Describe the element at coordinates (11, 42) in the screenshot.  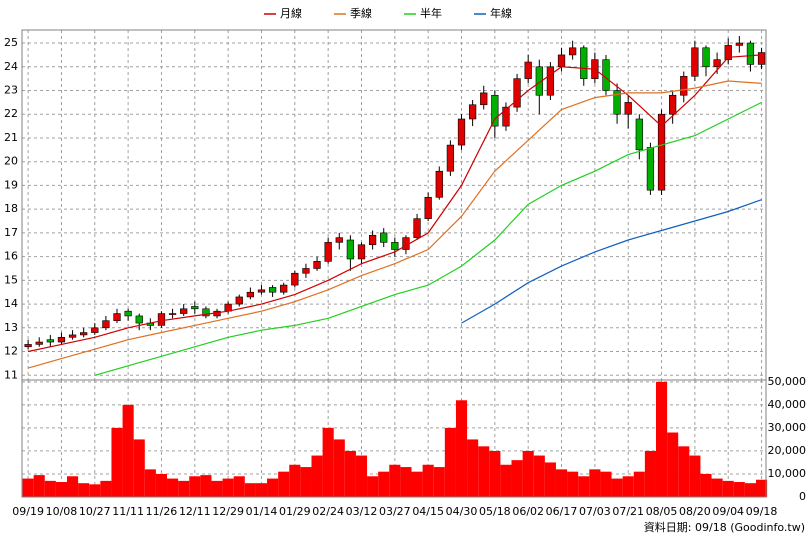
I see `y-tick-label: 25` at that location.